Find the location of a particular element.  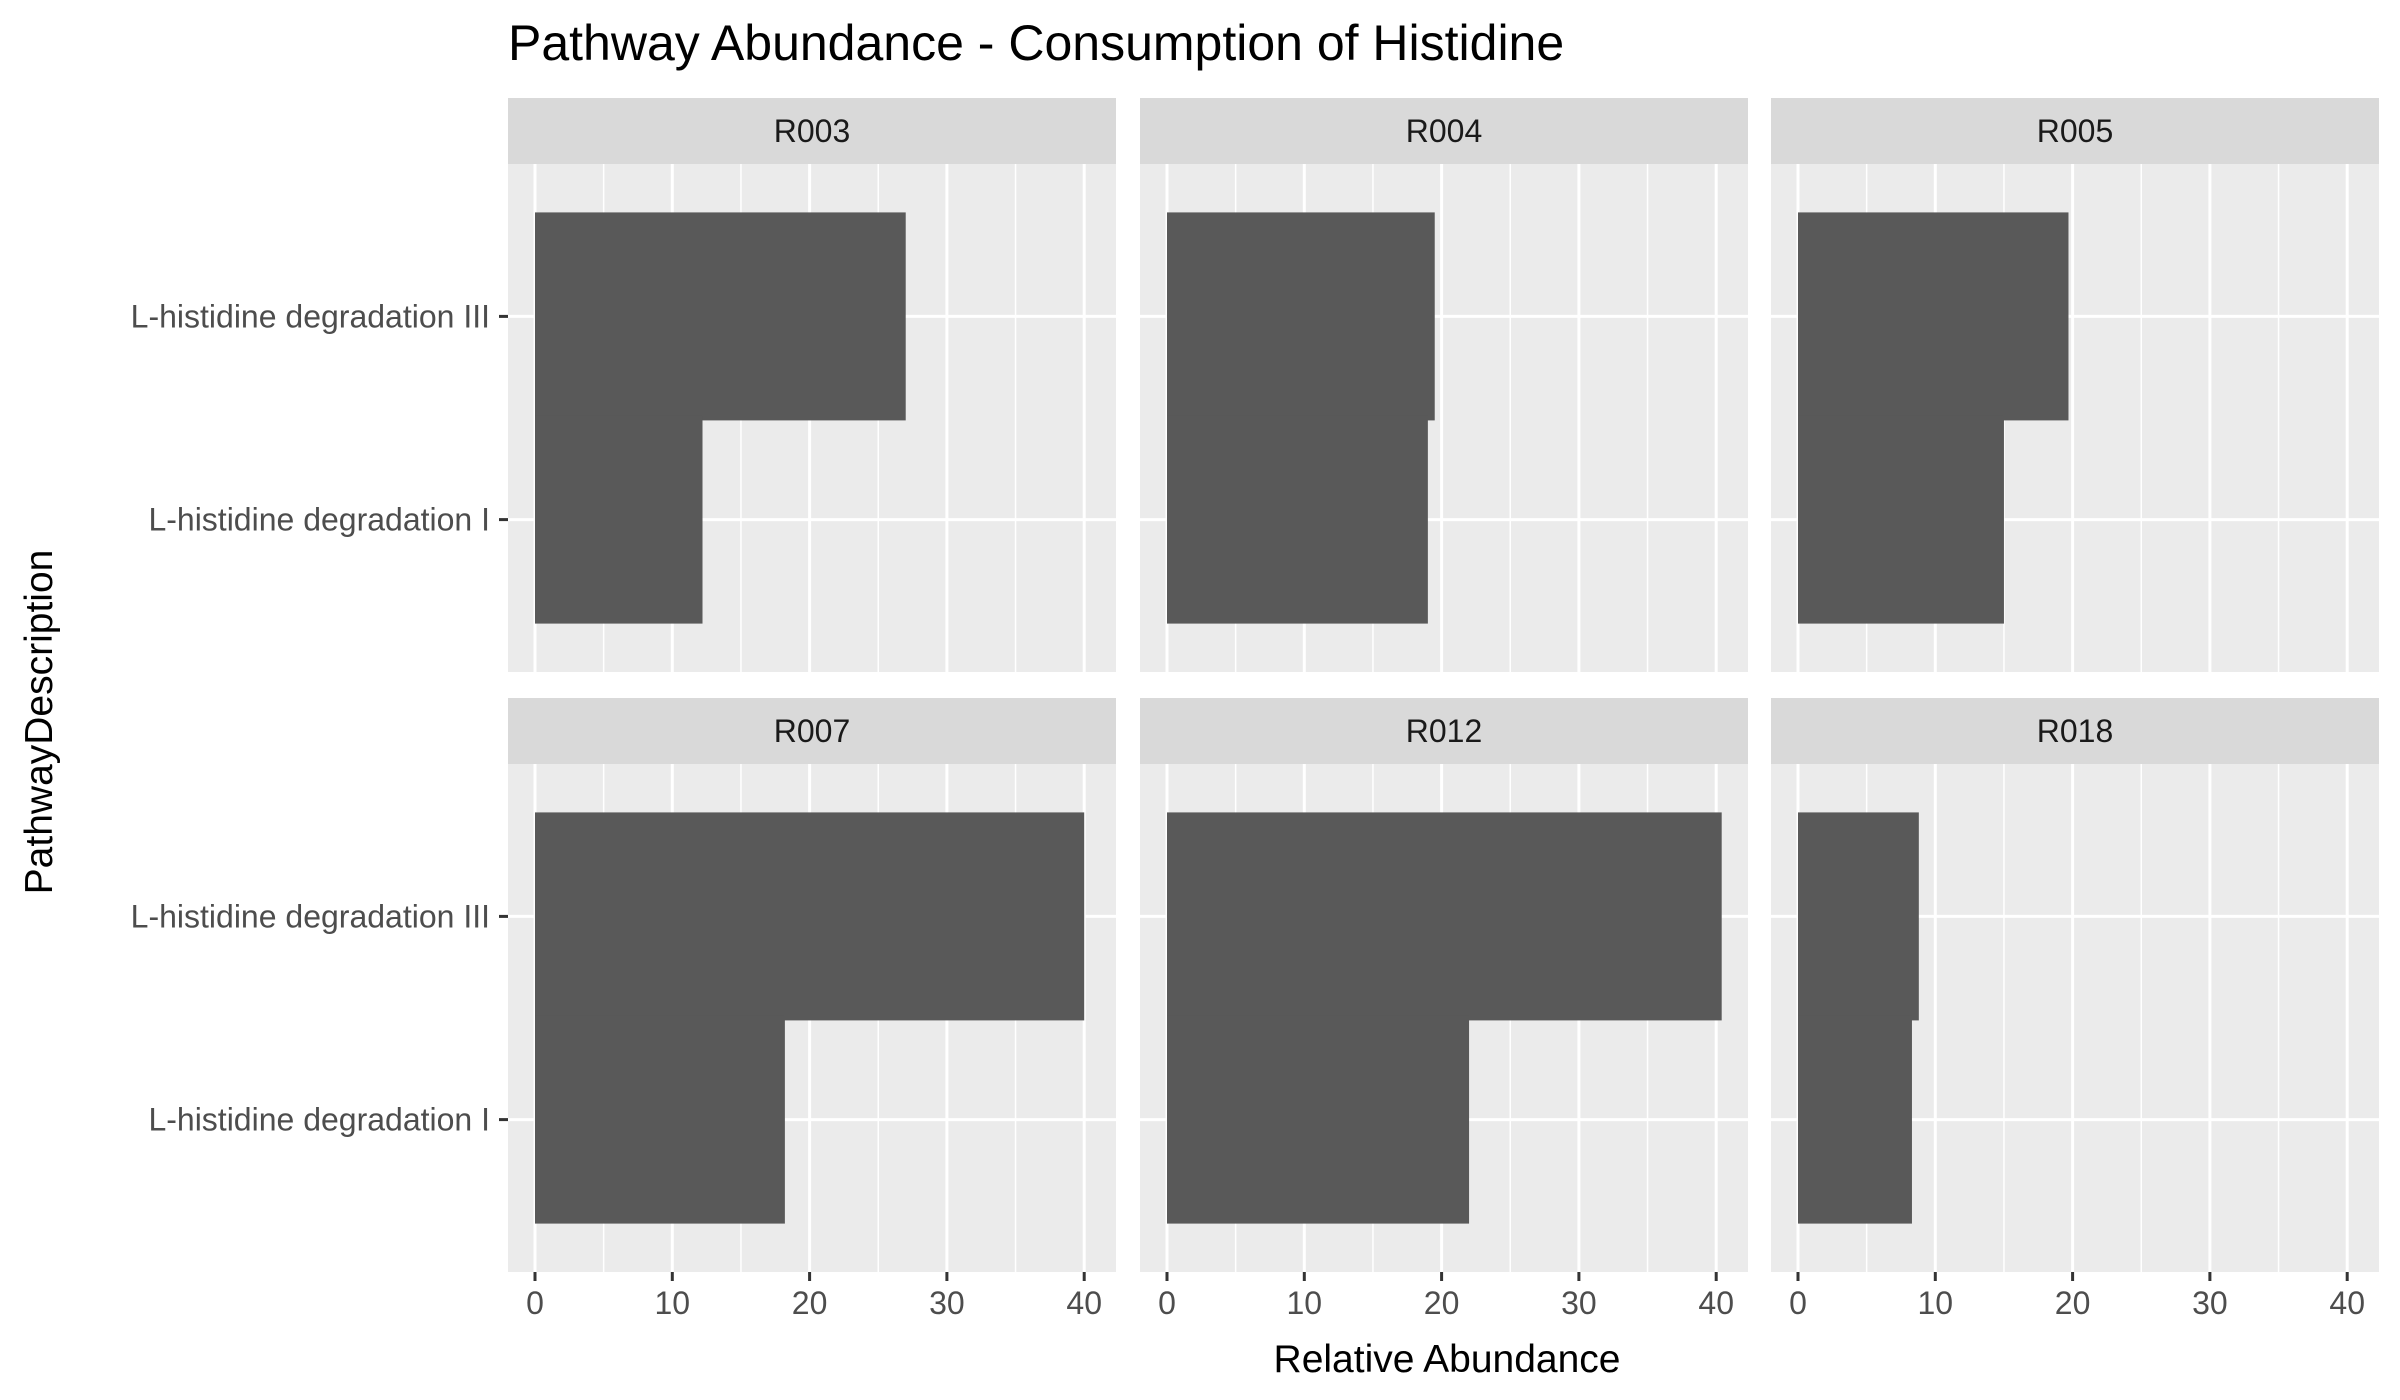

facet-strip-r007 is located at coordinates (812, 731).